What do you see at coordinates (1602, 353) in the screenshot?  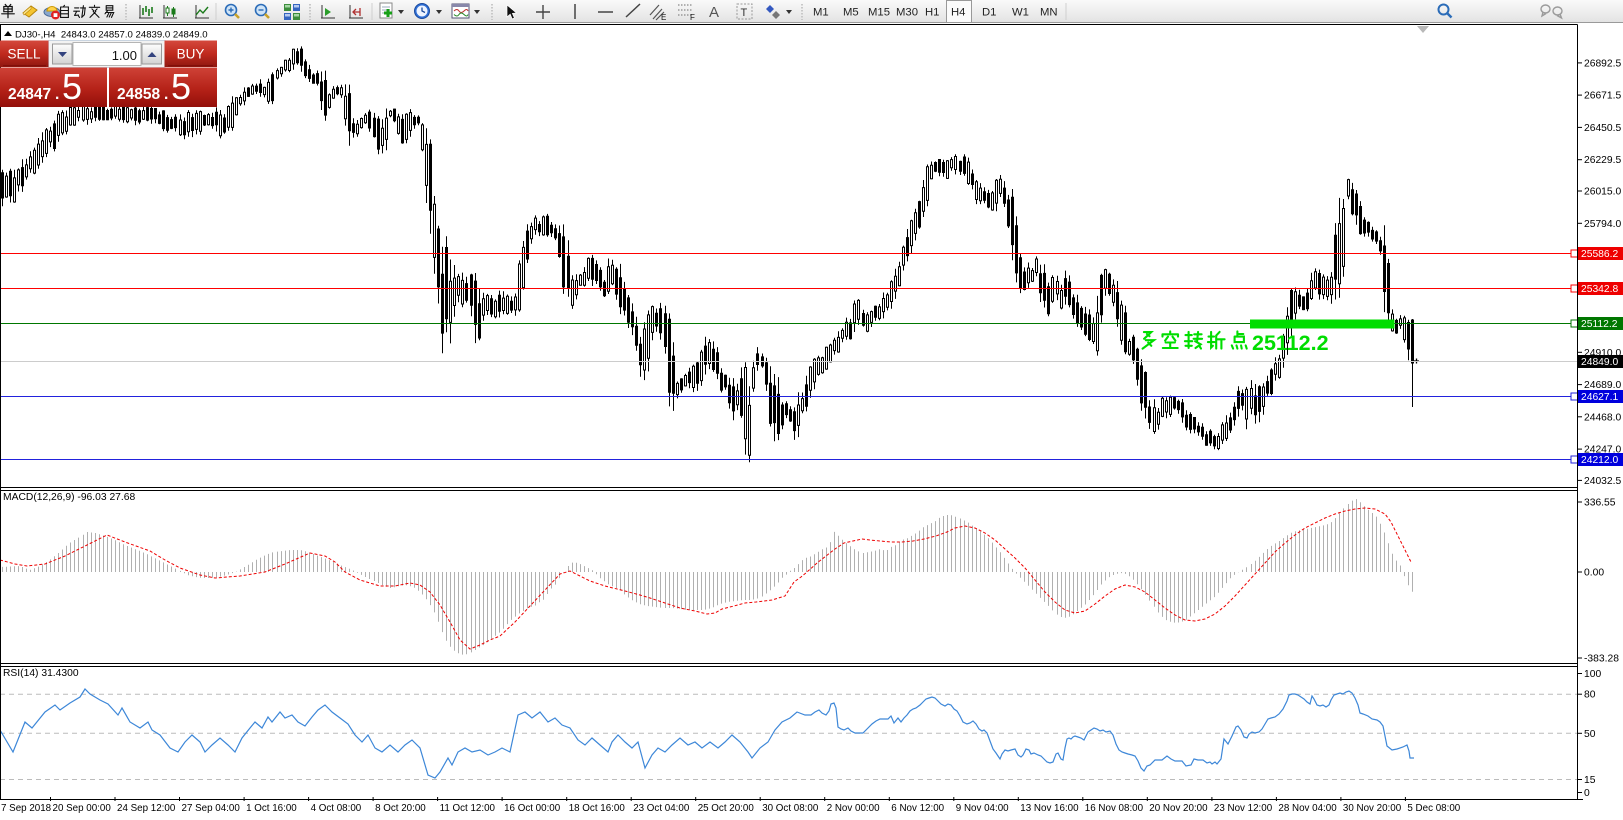 I see `svg-text: 24910.0` at bounding box center [1602, 353].